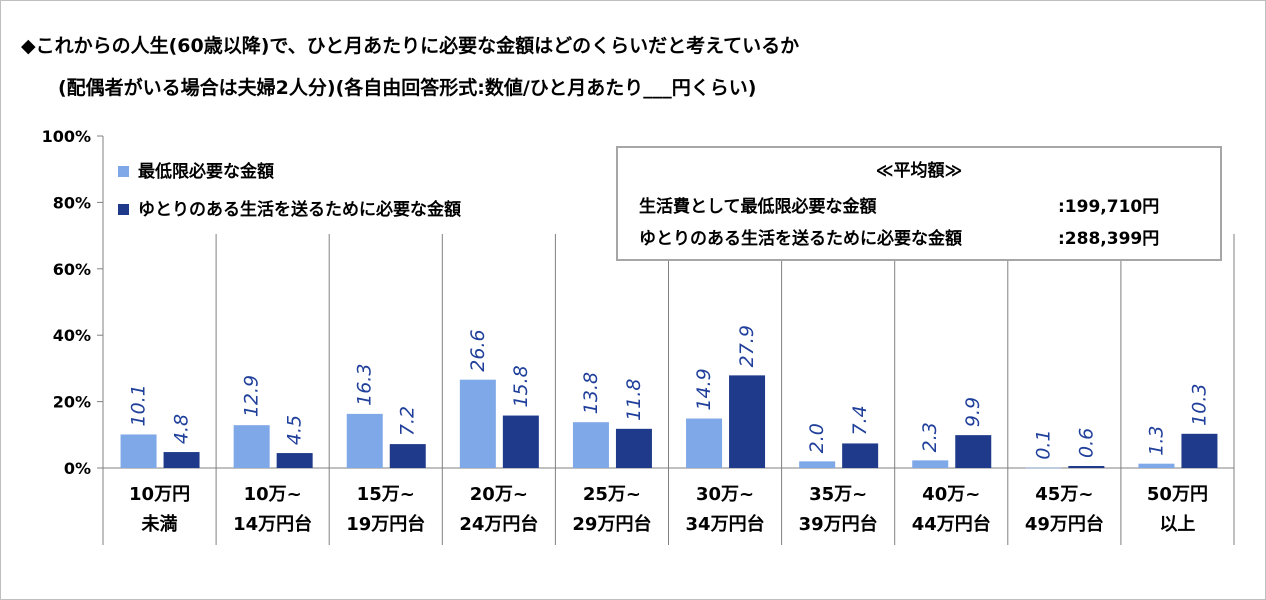 Image resolution: width=1266 pixels, height=600 pixels. I want to click on x-tick-label: 30万~, so click(725, 494).